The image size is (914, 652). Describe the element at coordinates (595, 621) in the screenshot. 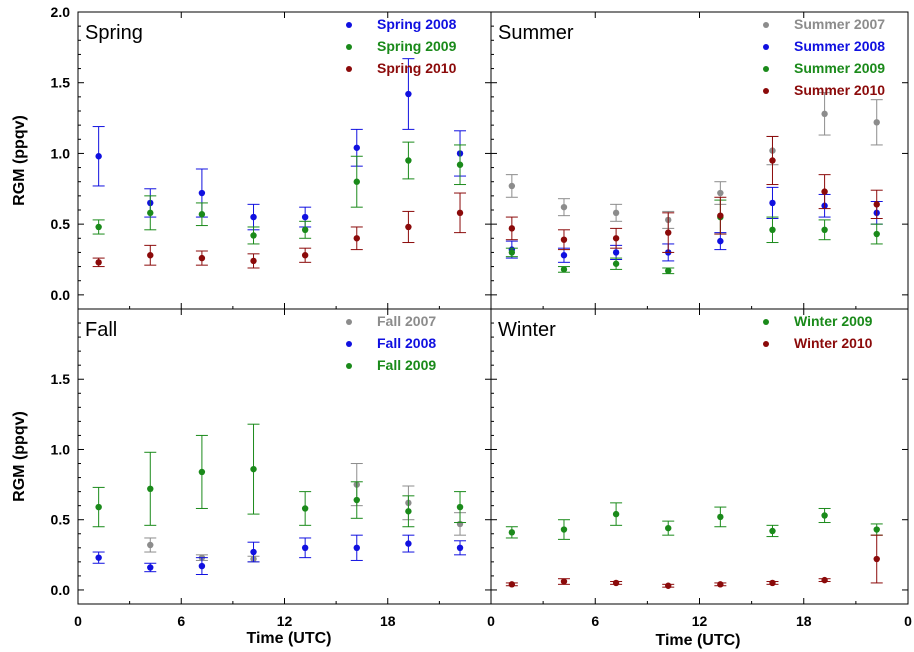

I see `x-tick-label-winter: 6` at that location.